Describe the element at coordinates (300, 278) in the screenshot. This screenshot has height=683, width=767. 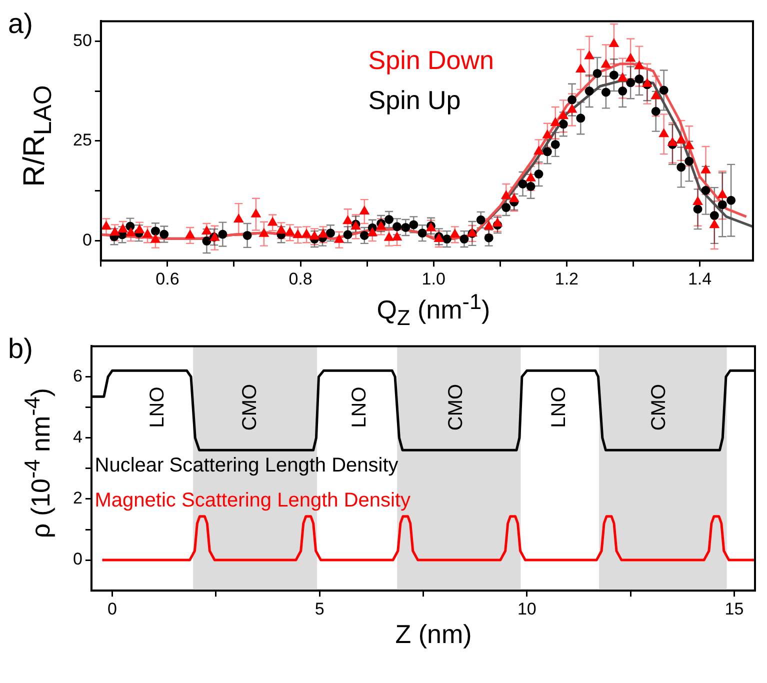
I see `x-tick-label: 0.8` at that location.